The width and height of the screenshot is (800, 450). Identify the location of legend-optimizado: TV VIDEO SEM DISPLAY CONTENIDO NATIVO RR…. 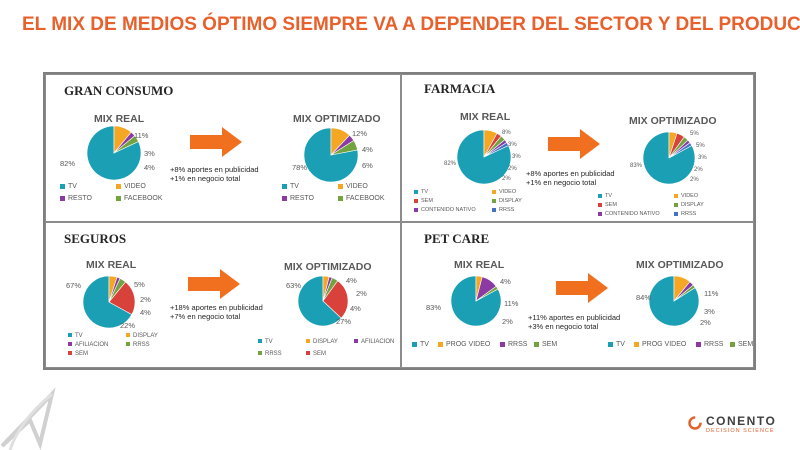
(668, 209).